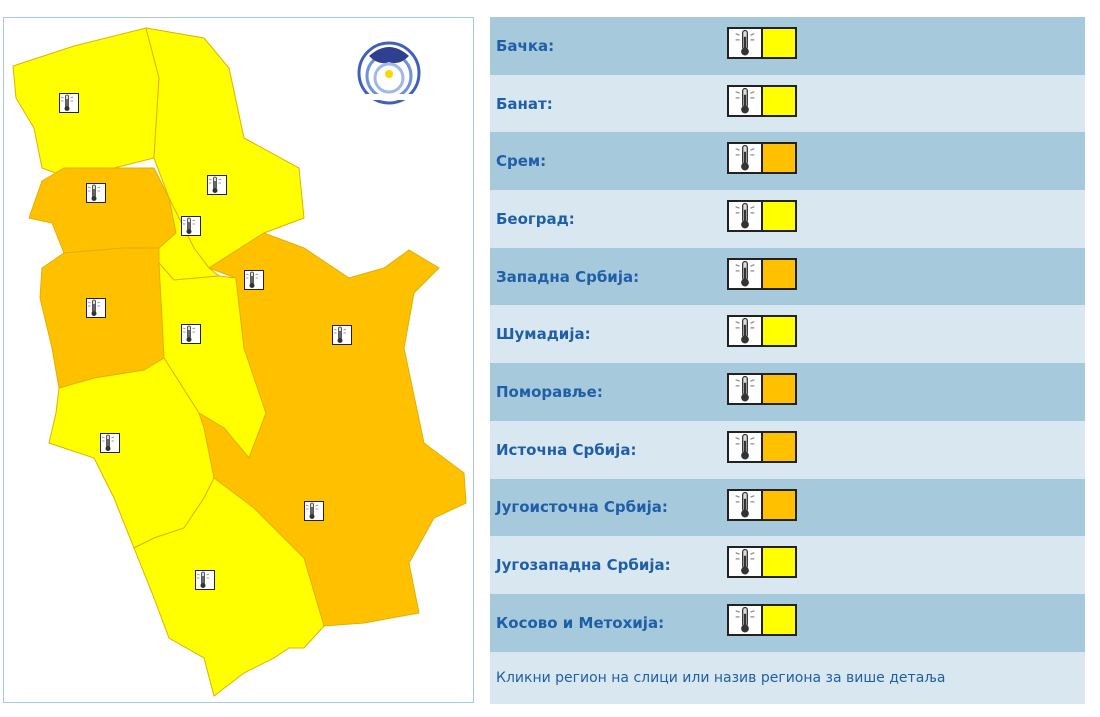 Image resolution: width=1100 pixels, height=717 pixels. What do you see at coordinates (102, 210) in the screenshot?
I see `map-region-srem` at bounding box center [102, 210].